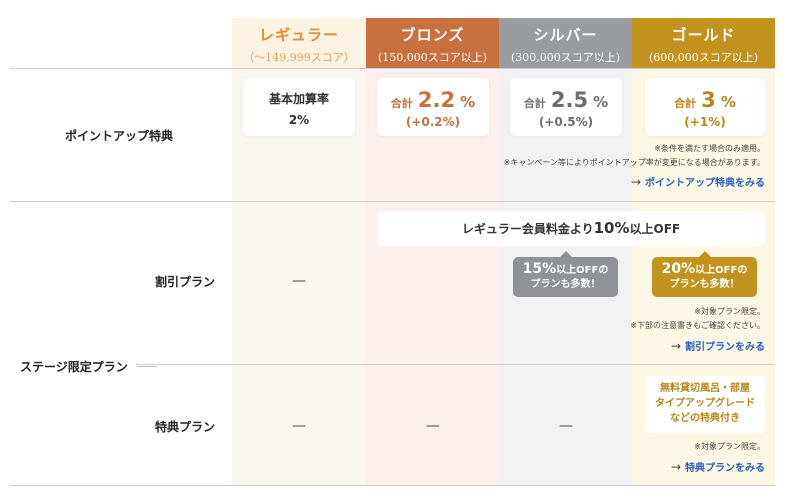  I want to click on tier-header-regular: レギュラー （〜149,999スコア）, so click(299, 43).